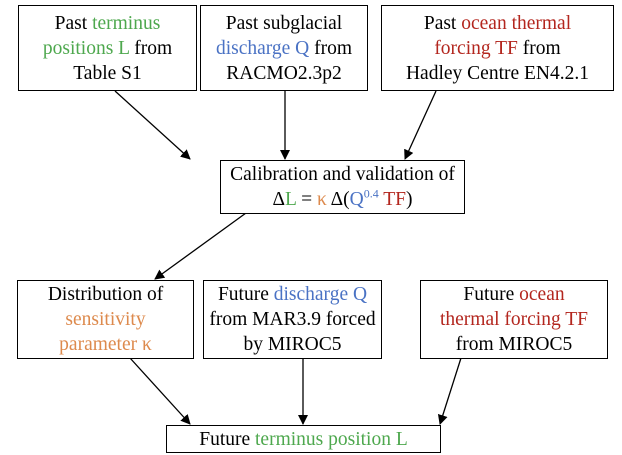 The image size is (622, 455). I want to click on text: positions L, so click(86, 48).